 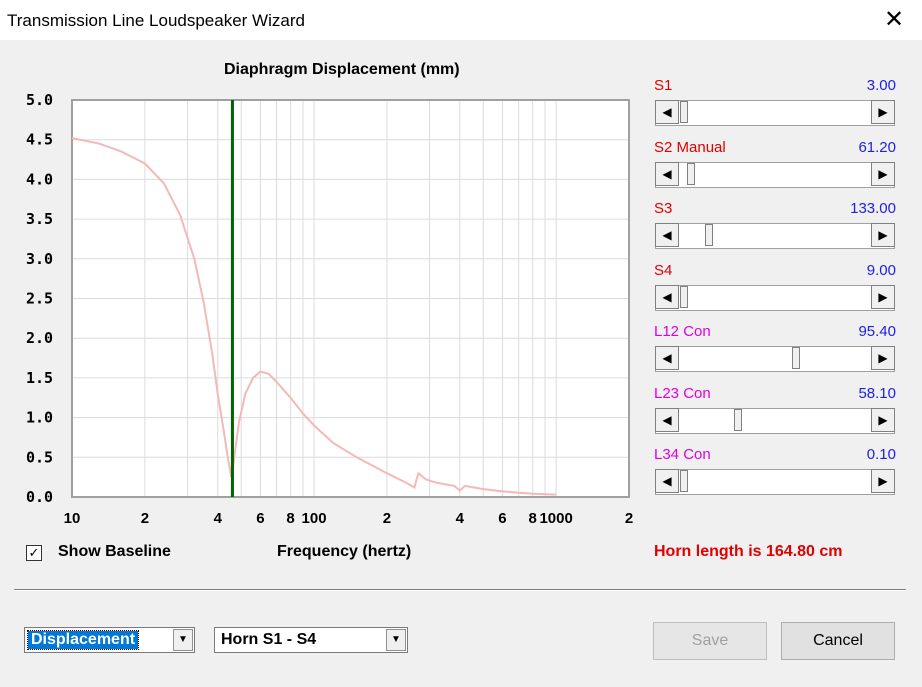 I want to click on slider-label: S1, so click(x=663, y=85).